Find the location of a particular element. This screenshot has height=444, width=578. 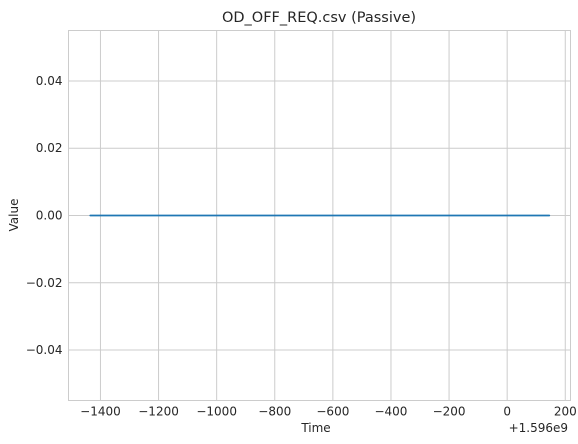

y-axis-label: Value is located at coordinates (14, 215).